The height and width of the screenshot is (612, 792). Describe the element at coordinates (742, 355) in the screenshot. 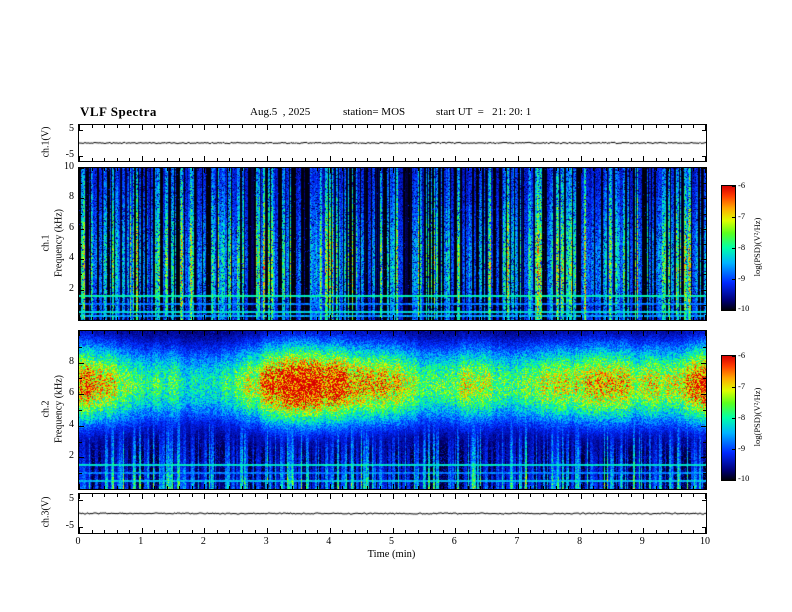

I see `tick-label: -6` at that location.